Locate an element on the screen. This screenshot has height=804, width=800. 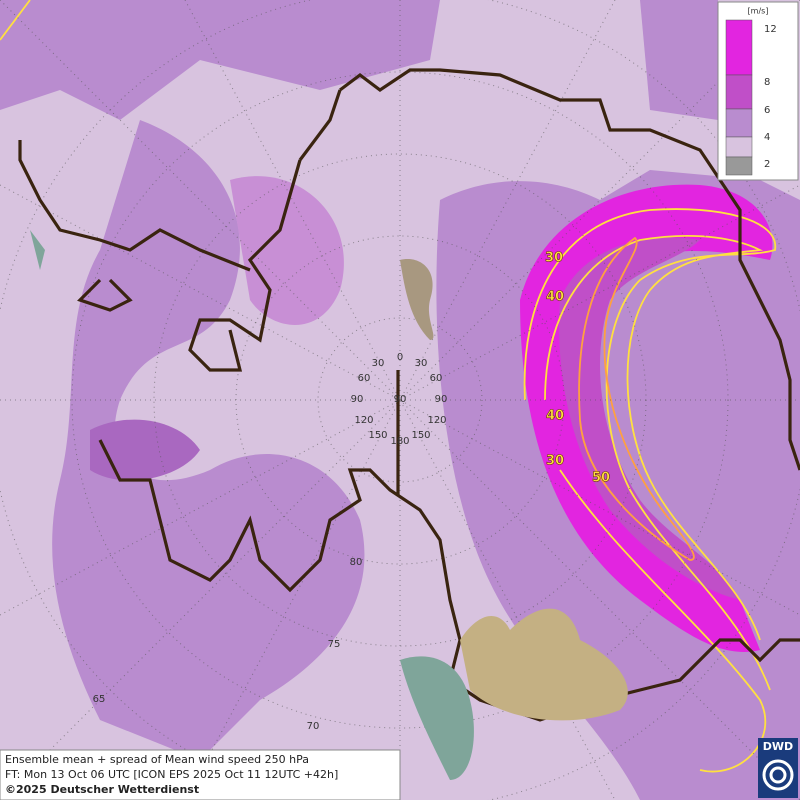
latitude-label: 65 is located at coordinates (99, 699).